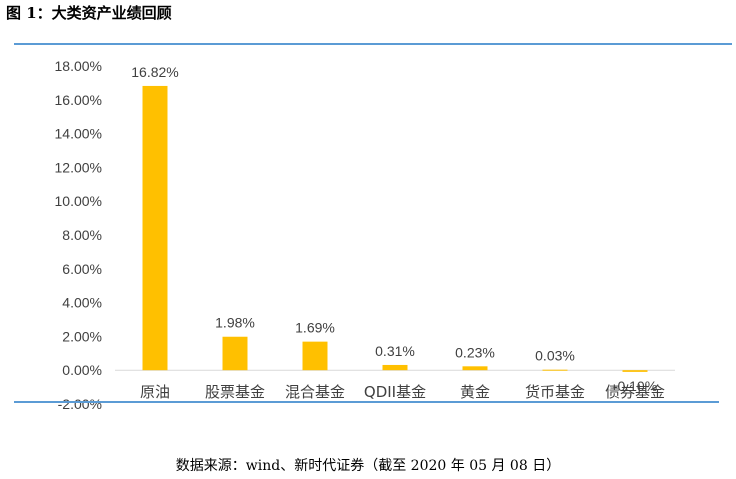  I want to click on y-tick-label: 4.00%, so click(82, 303).